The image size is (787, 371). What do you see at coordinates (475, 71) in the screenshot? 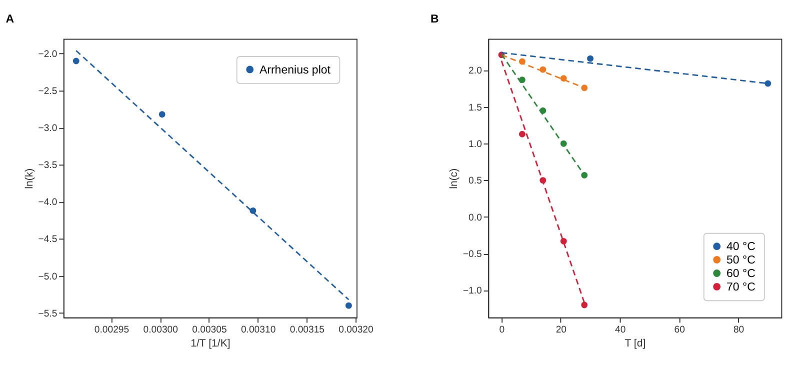
I see `y-tick-label: 2.0` at bounding box center [475, 71].